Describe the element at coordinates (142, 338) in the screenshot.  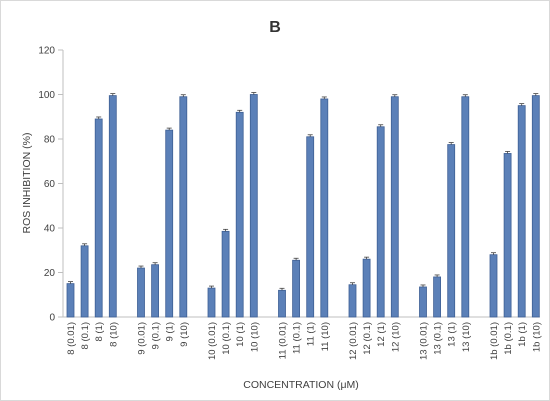
I see `x-category-label: 9 (0.01)` at that location.